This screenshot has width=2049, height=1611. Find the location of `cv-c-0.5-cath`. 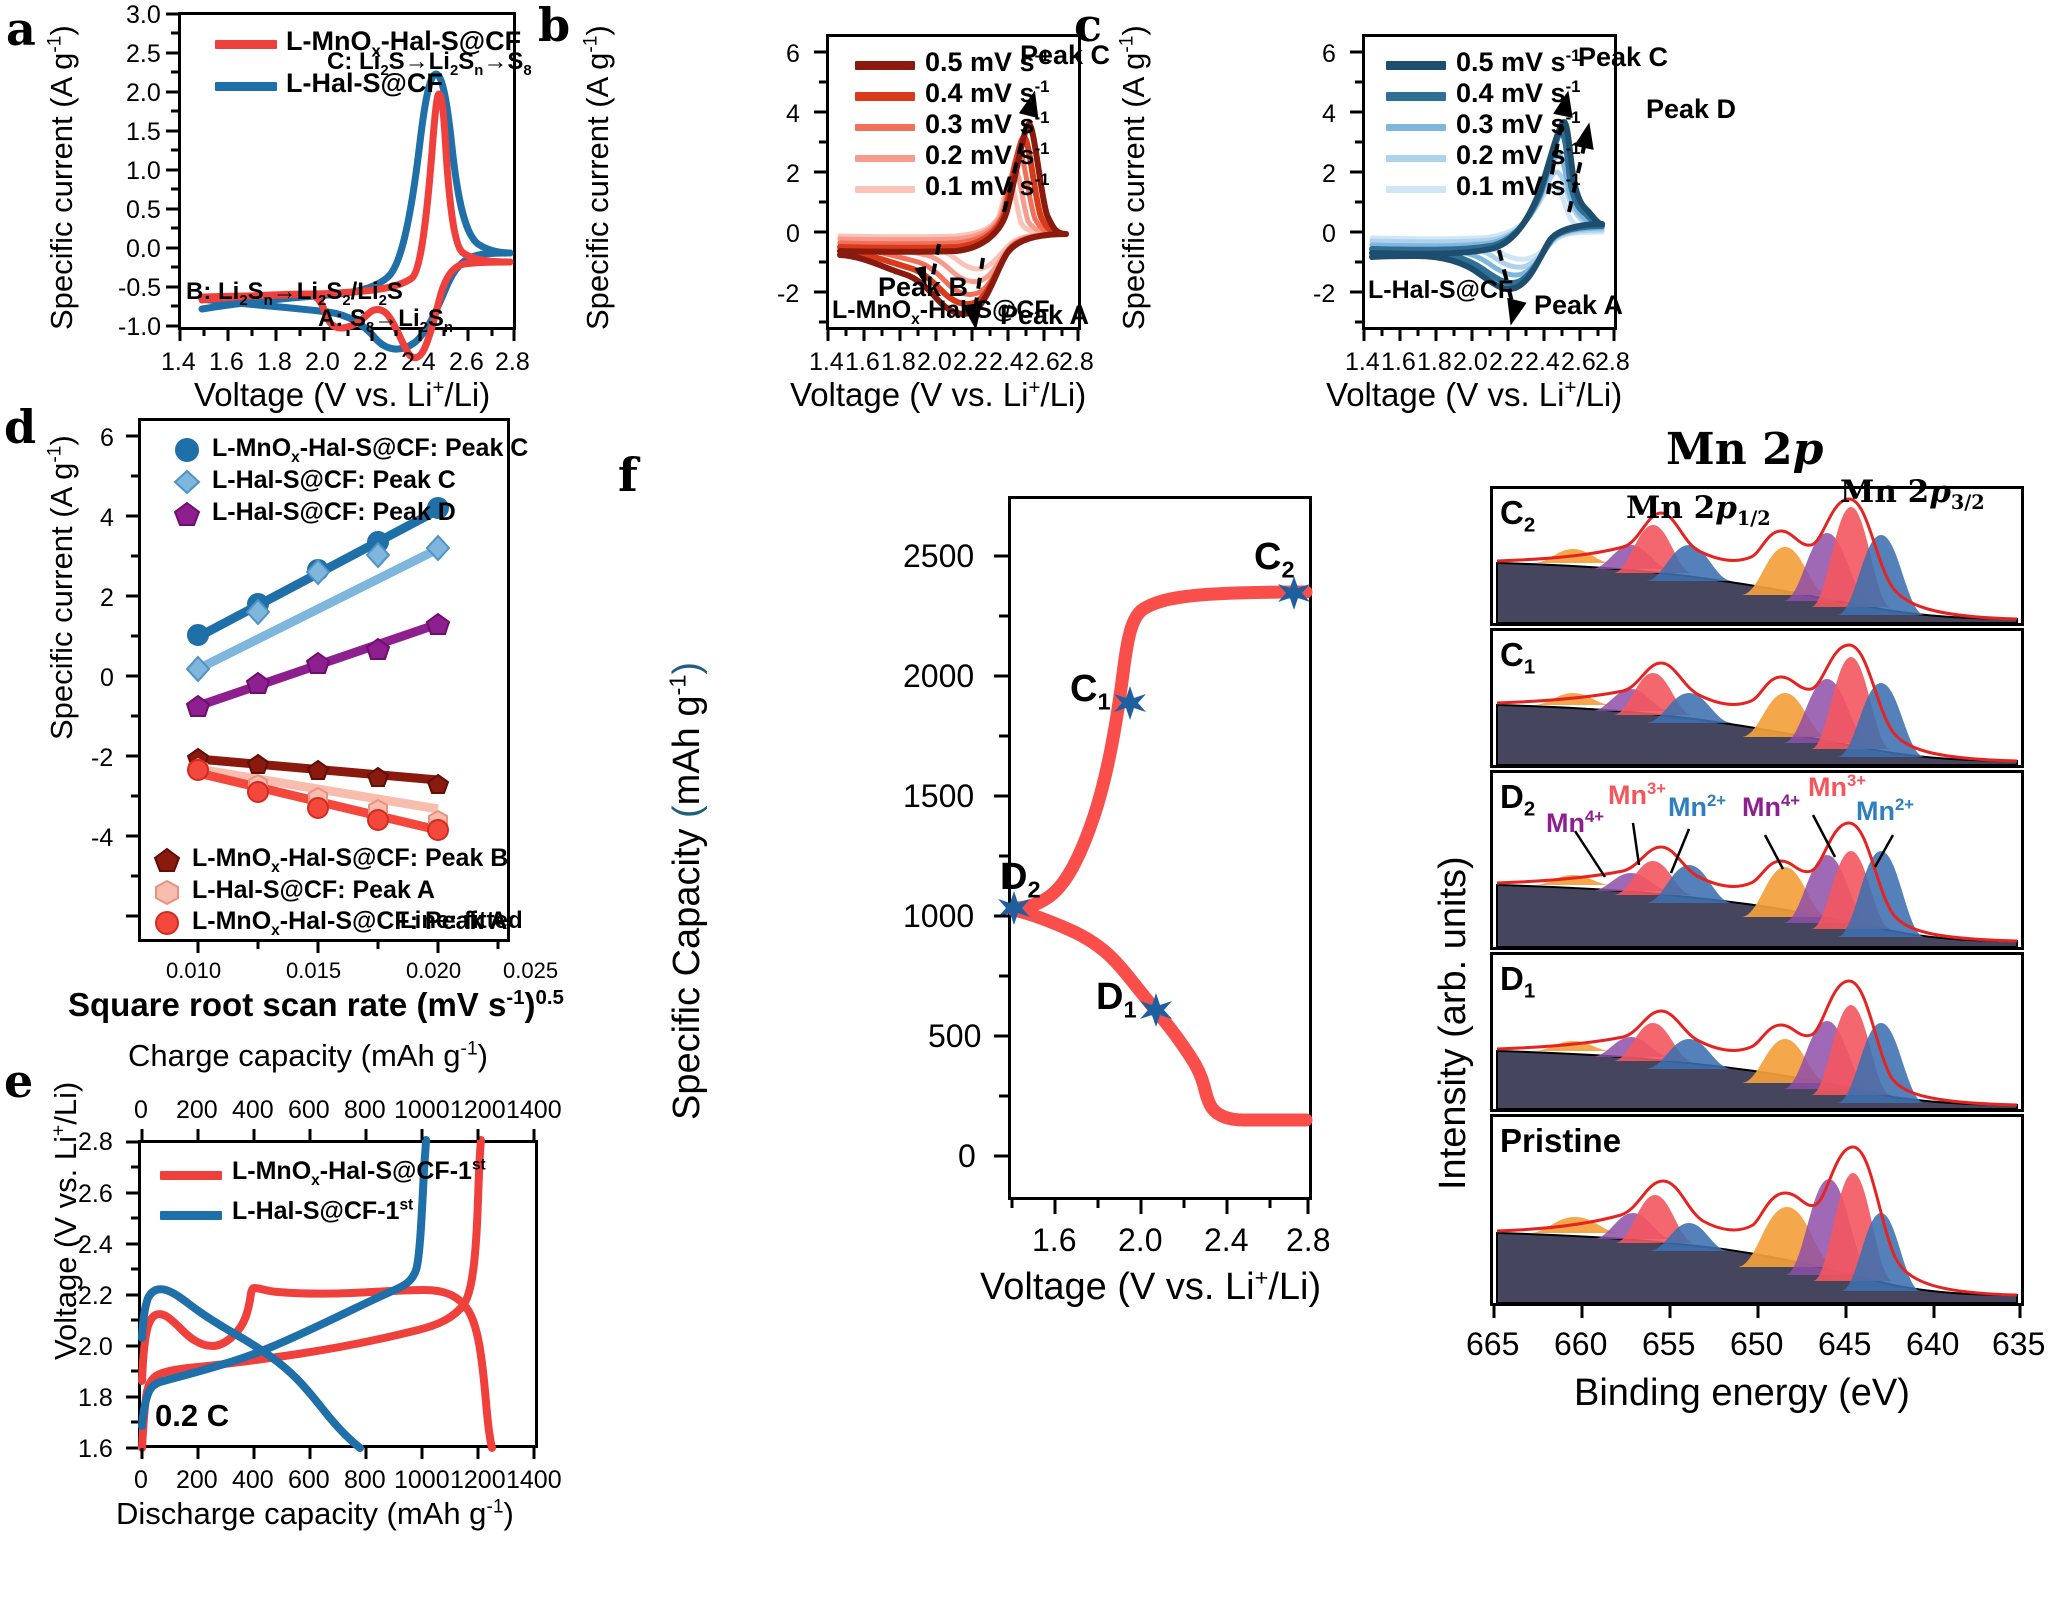

cv-c-0.5-cath is located at coordinates (1487, 256).